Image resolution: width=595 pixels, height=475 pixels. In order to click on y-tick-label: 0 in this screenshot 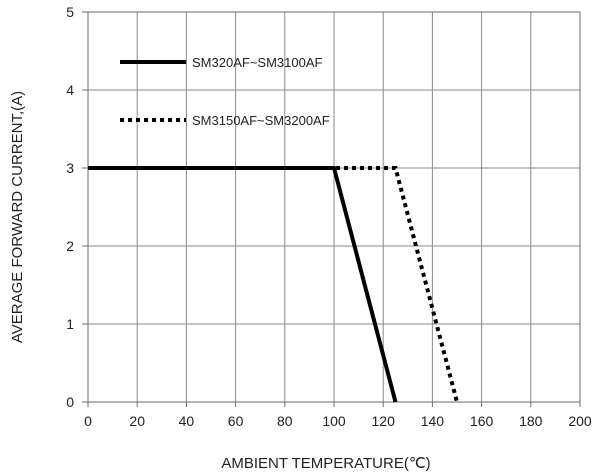, I will do `click(70, 402)`.